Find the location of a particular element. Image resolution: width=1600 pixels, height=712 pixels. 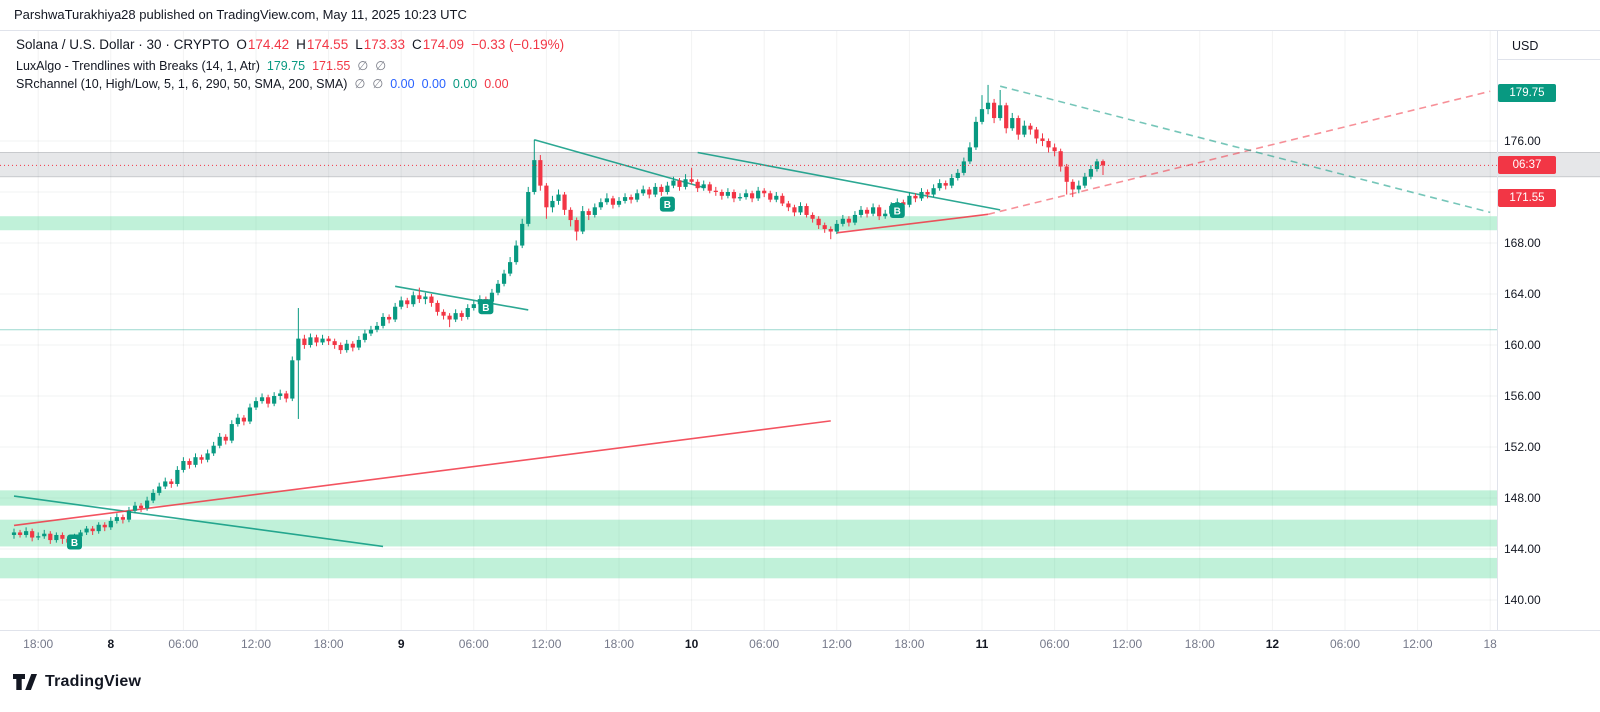

tradingview-branding: TradingView is located at coordinates (76, 682).